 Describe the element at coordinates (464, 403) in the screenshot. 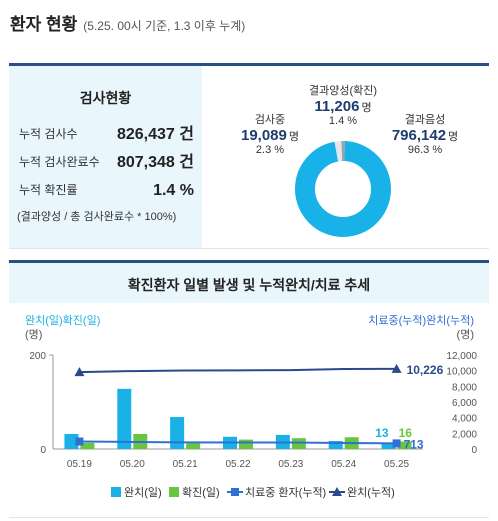

I see `right-tick-label: 6,000` at that location.